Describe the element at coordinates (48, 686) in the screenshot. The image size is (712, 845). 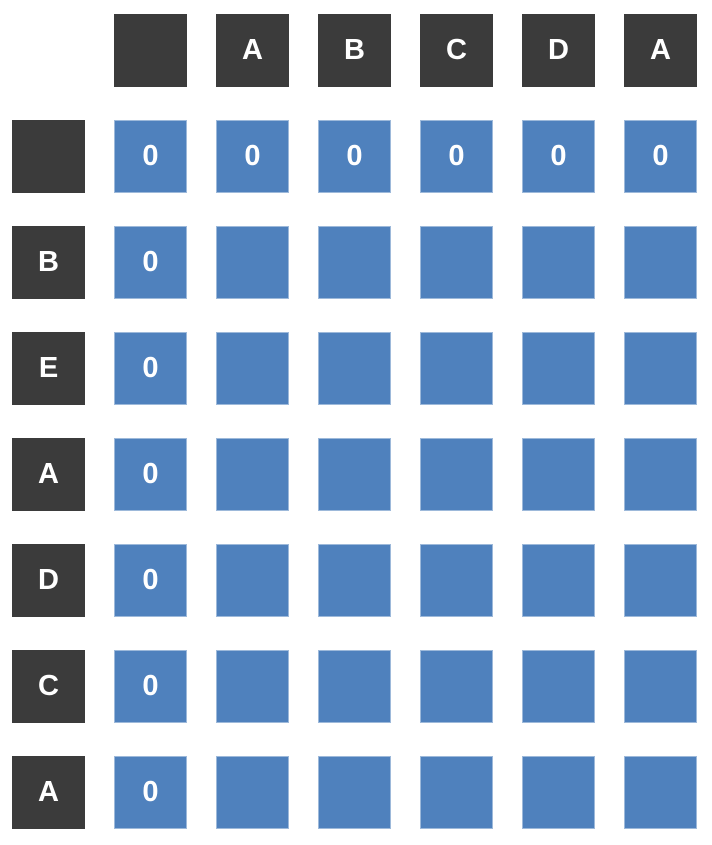
I see `row-header: C` at that location.